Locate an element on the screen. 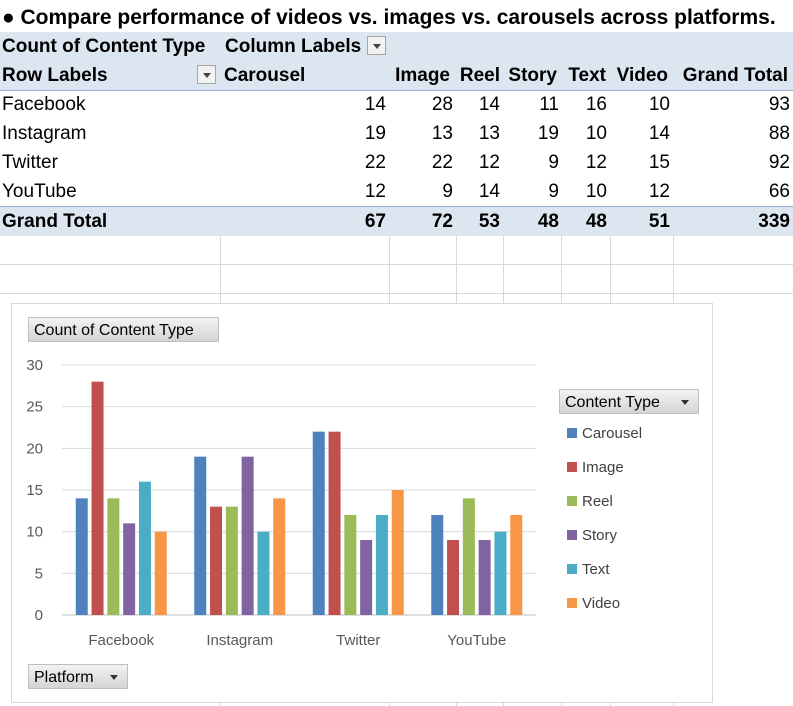  pivot-row: Instagram 19 13 13 19 10 14 88 is located at coordinates (396, 133).